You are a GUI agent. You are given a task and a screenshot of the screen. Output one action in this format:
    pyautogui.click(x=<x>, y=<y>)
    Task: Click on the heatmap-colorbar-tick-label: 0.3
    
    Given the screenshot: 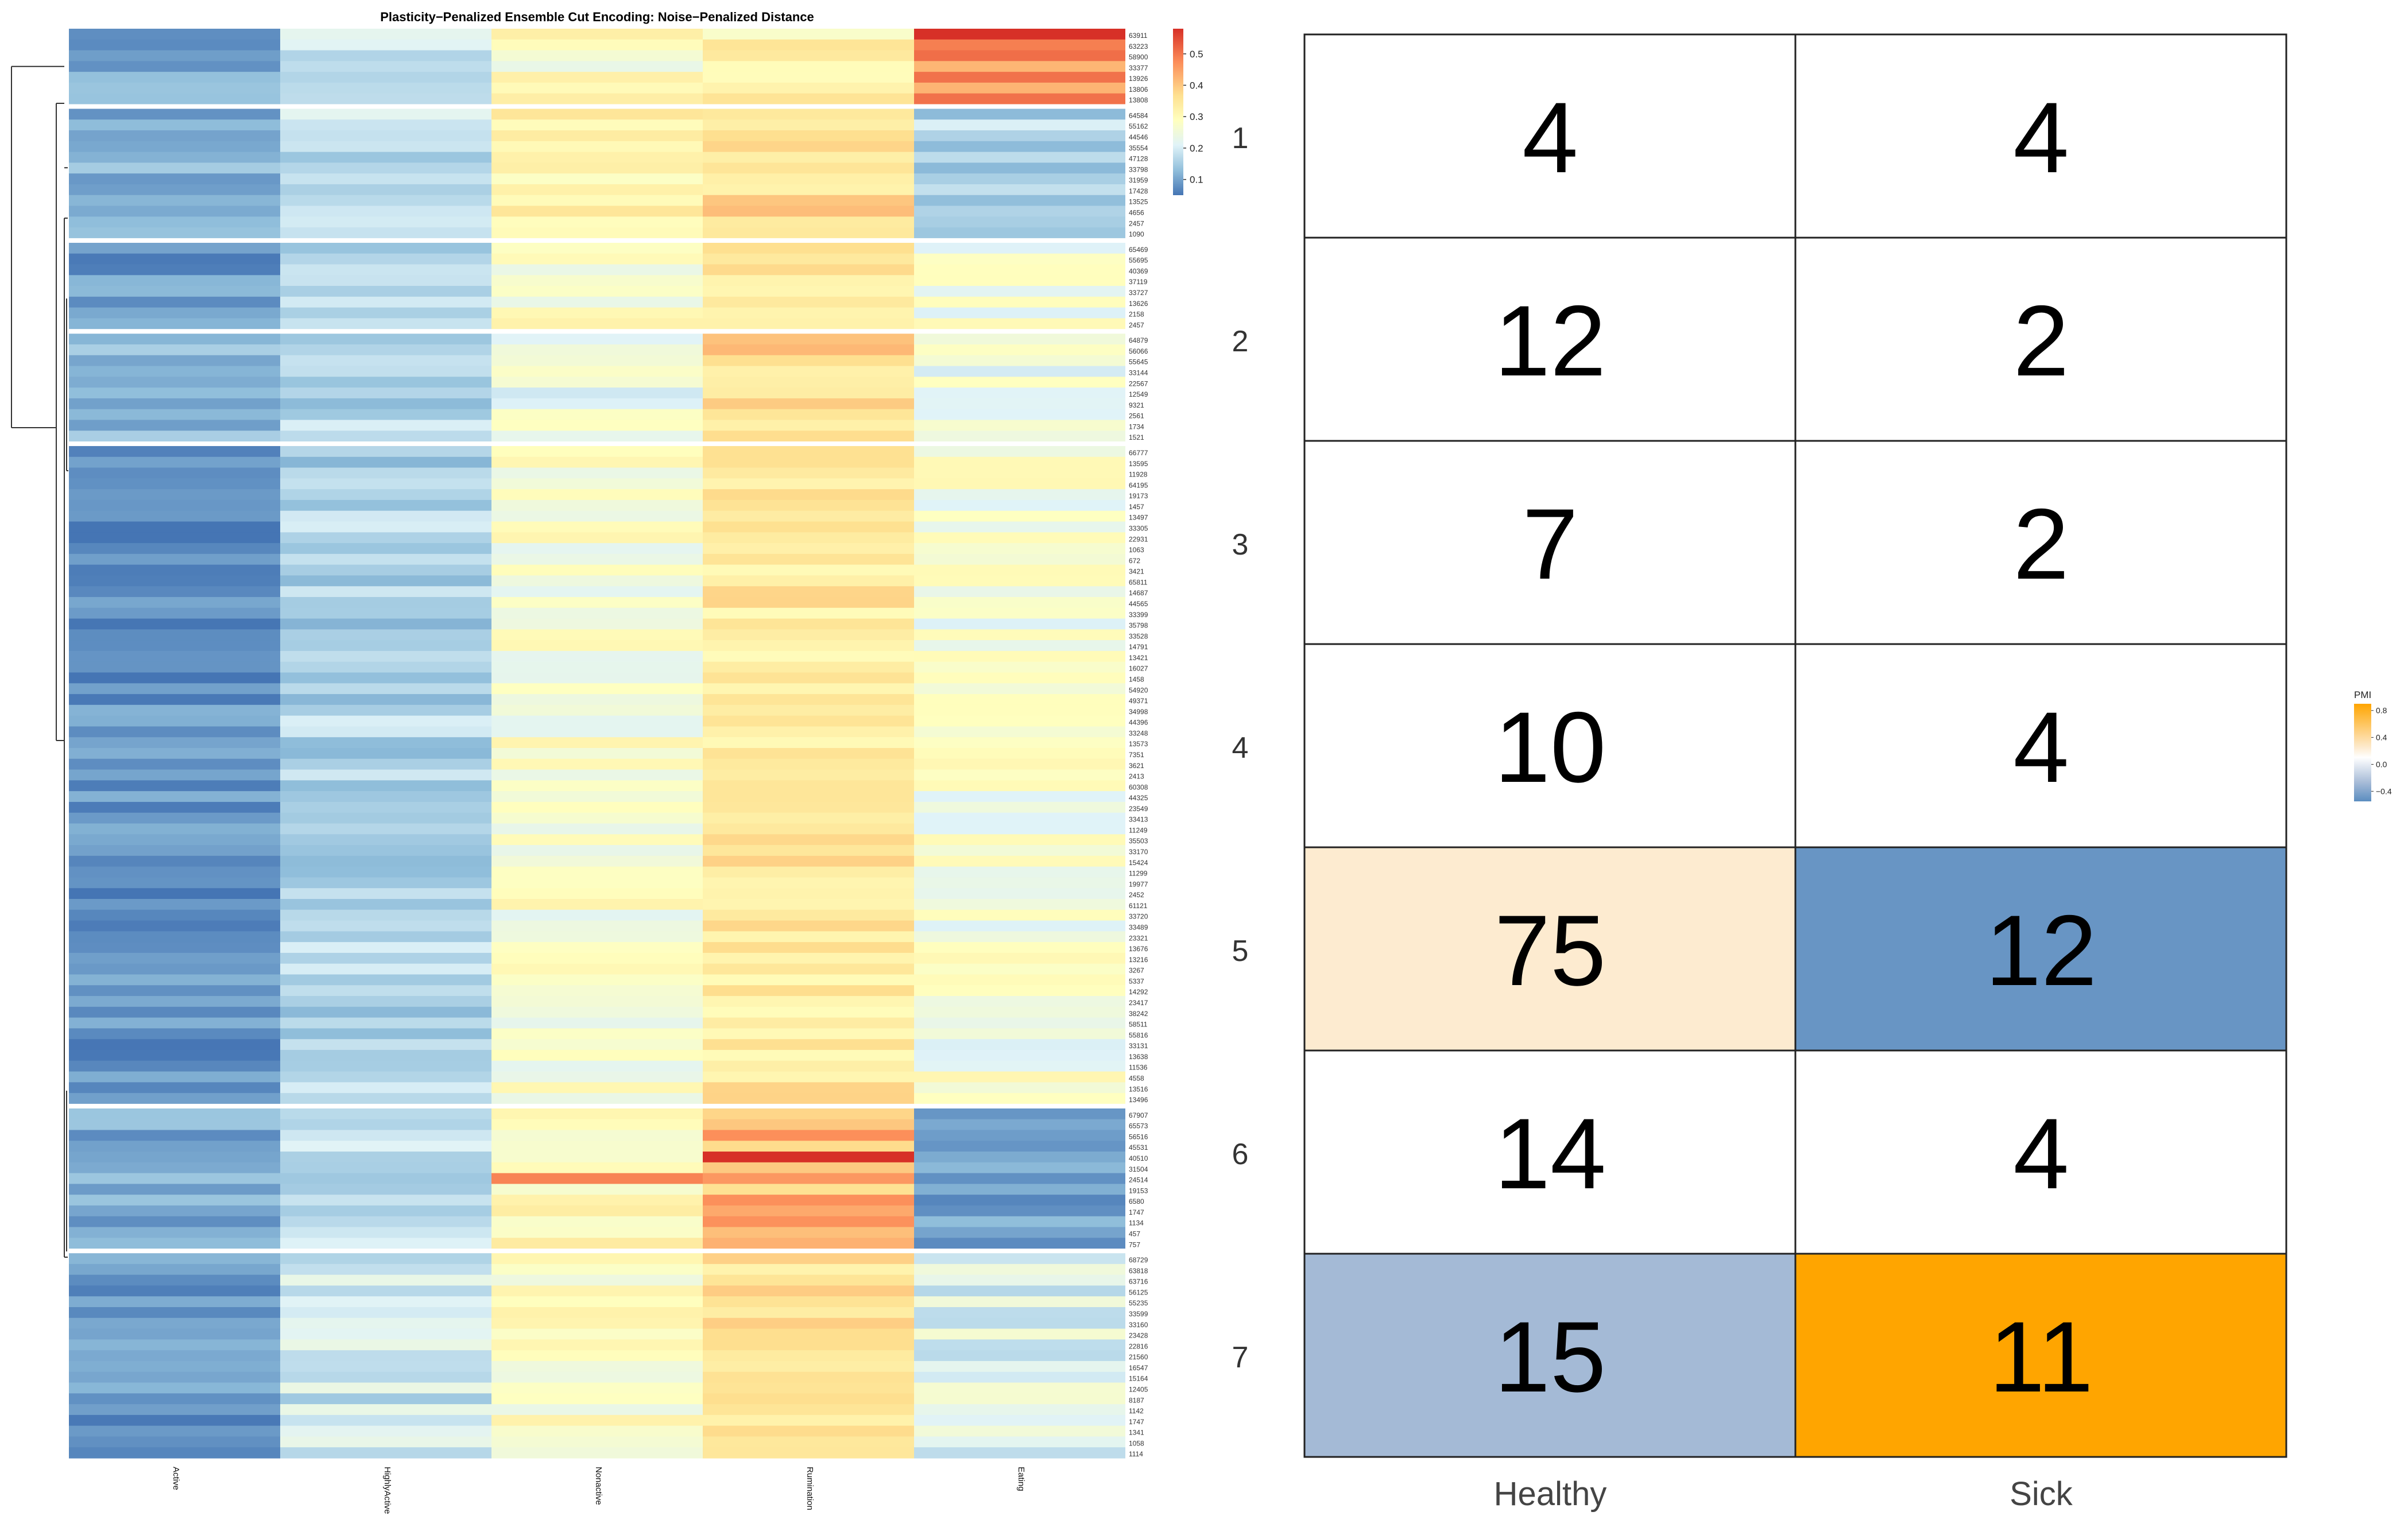 What is the action you would take?
    pyautogui.click(x=1196, y=117)
    